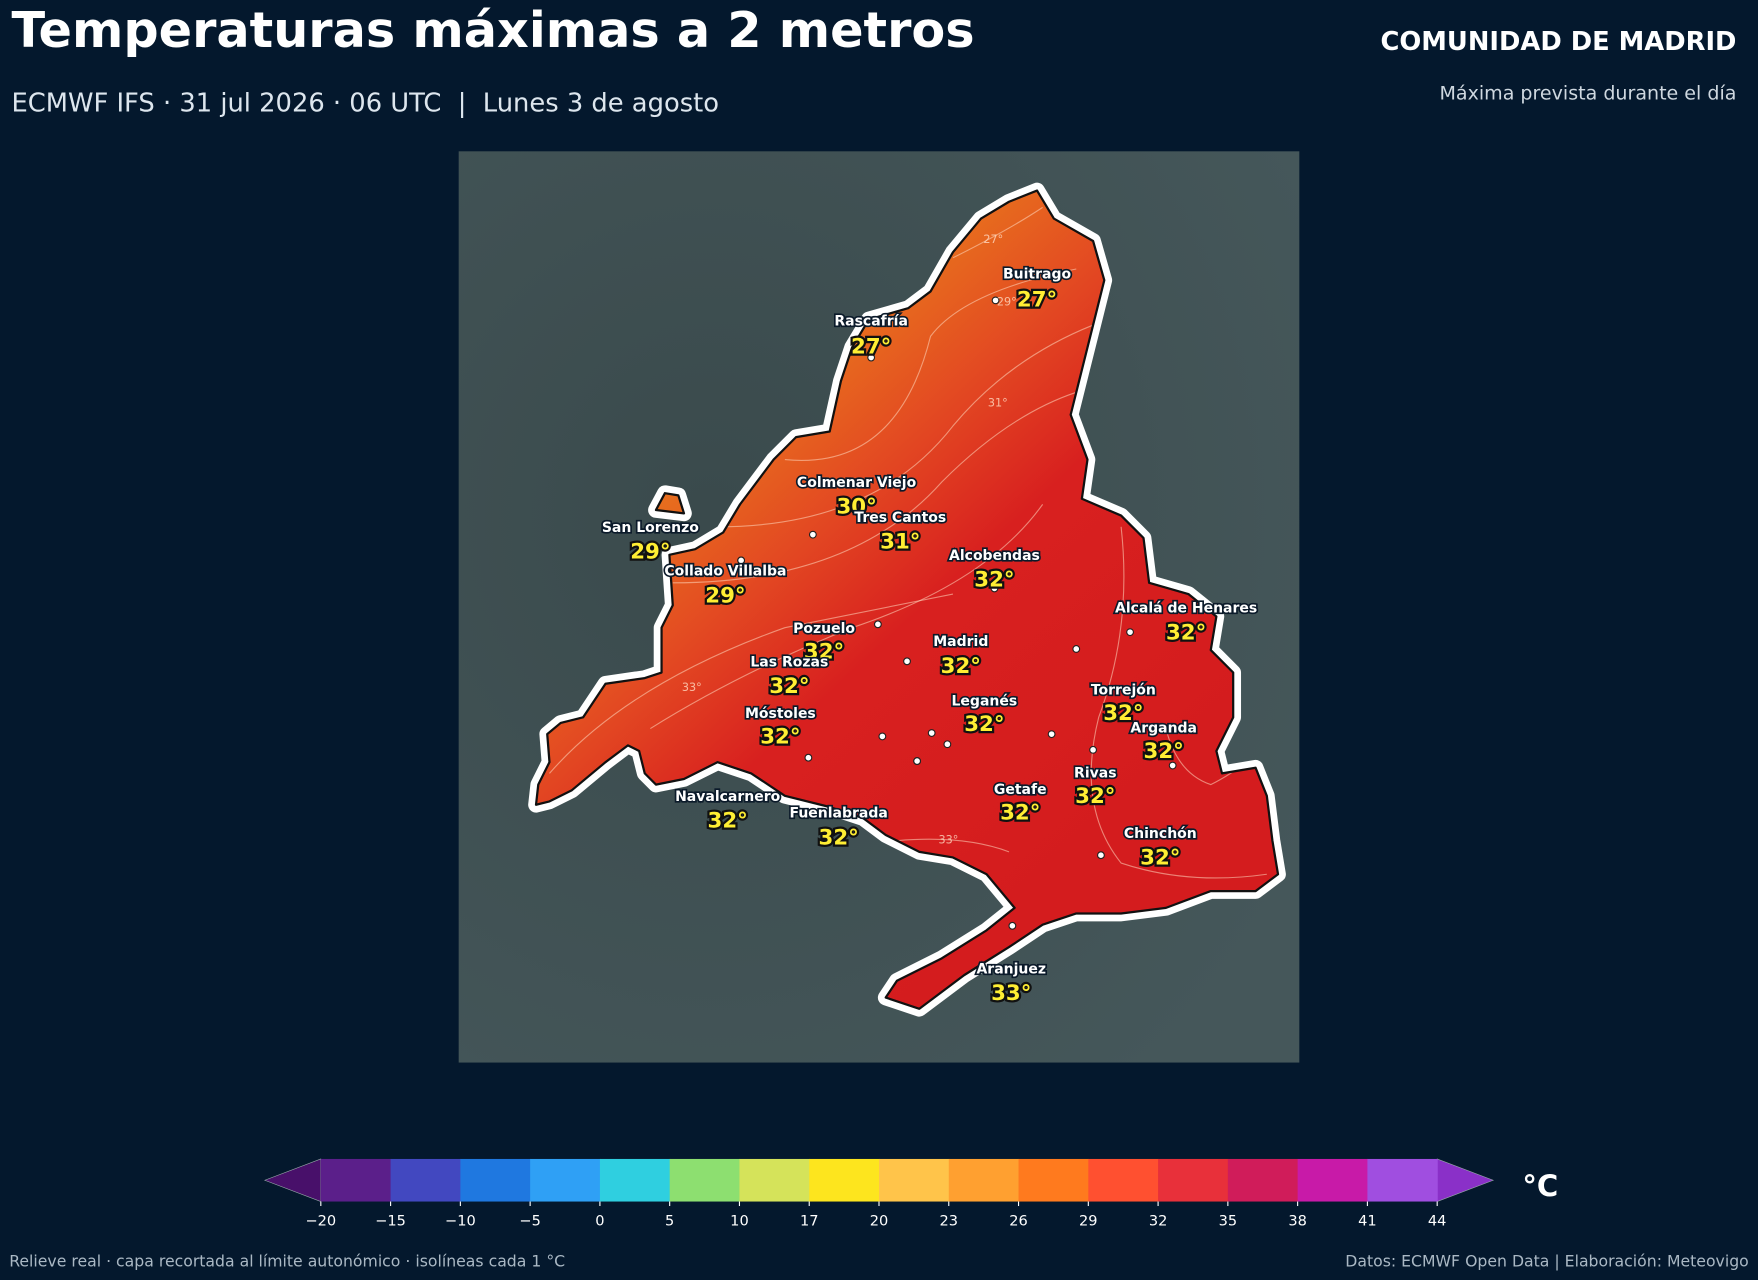 The width and height of the screenshot is (1758, 1280). I want to click on colorbar-tick-label: 44, so click(1437, 1221).